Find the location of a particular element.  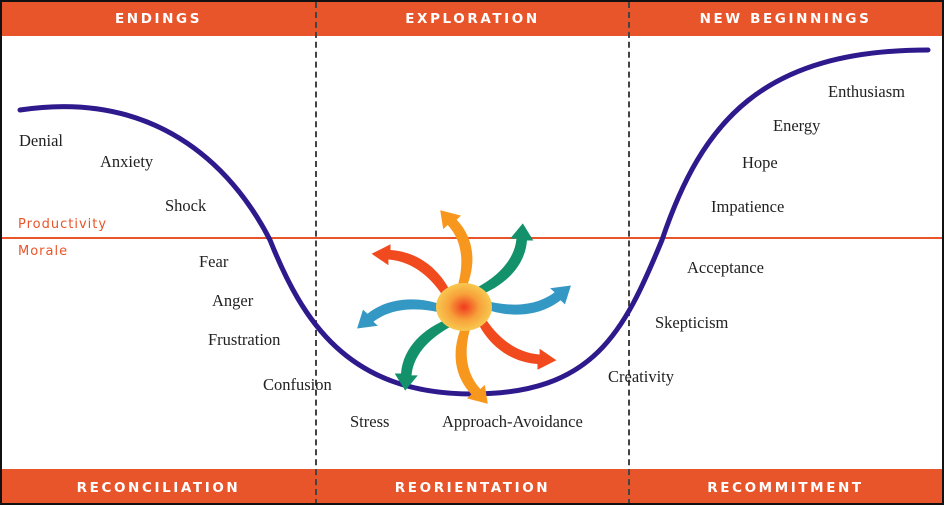

phase-reconciliation: RECONCILIATION is located at coordinates (158, 488).